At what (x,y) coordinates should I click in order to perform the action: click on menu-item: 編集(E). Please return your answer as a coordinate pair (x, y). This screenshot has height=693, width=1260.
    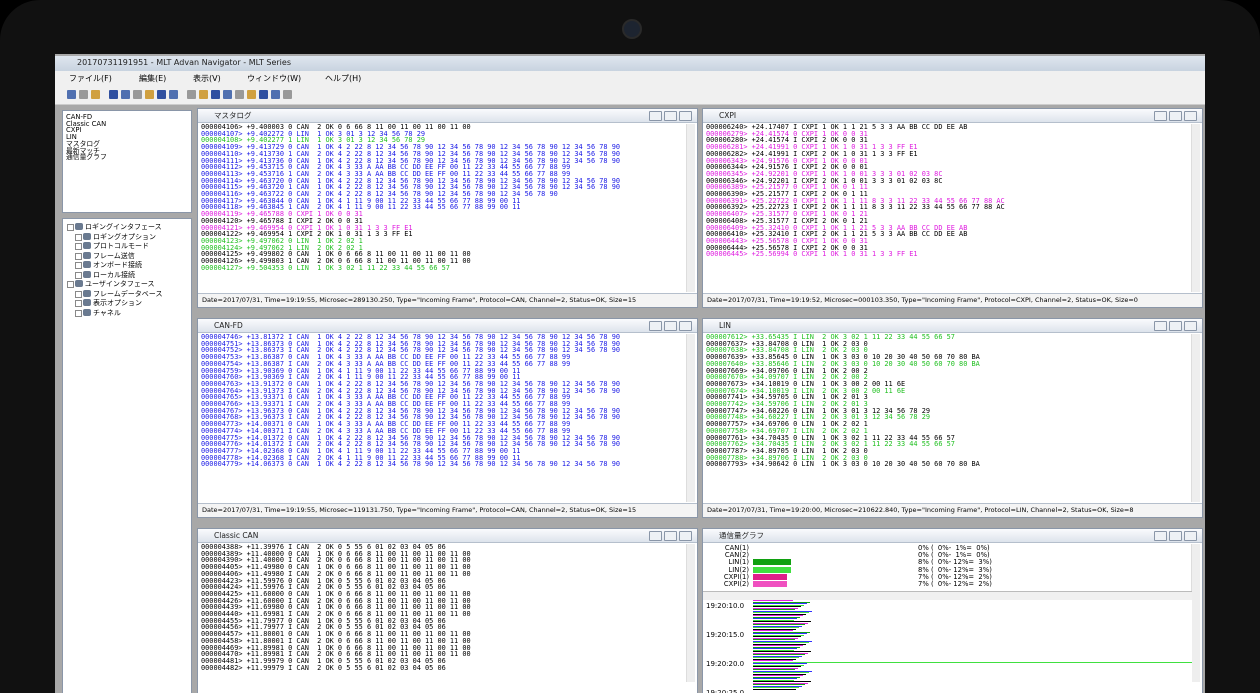
    Looking at the image, I should click on (153, 78).